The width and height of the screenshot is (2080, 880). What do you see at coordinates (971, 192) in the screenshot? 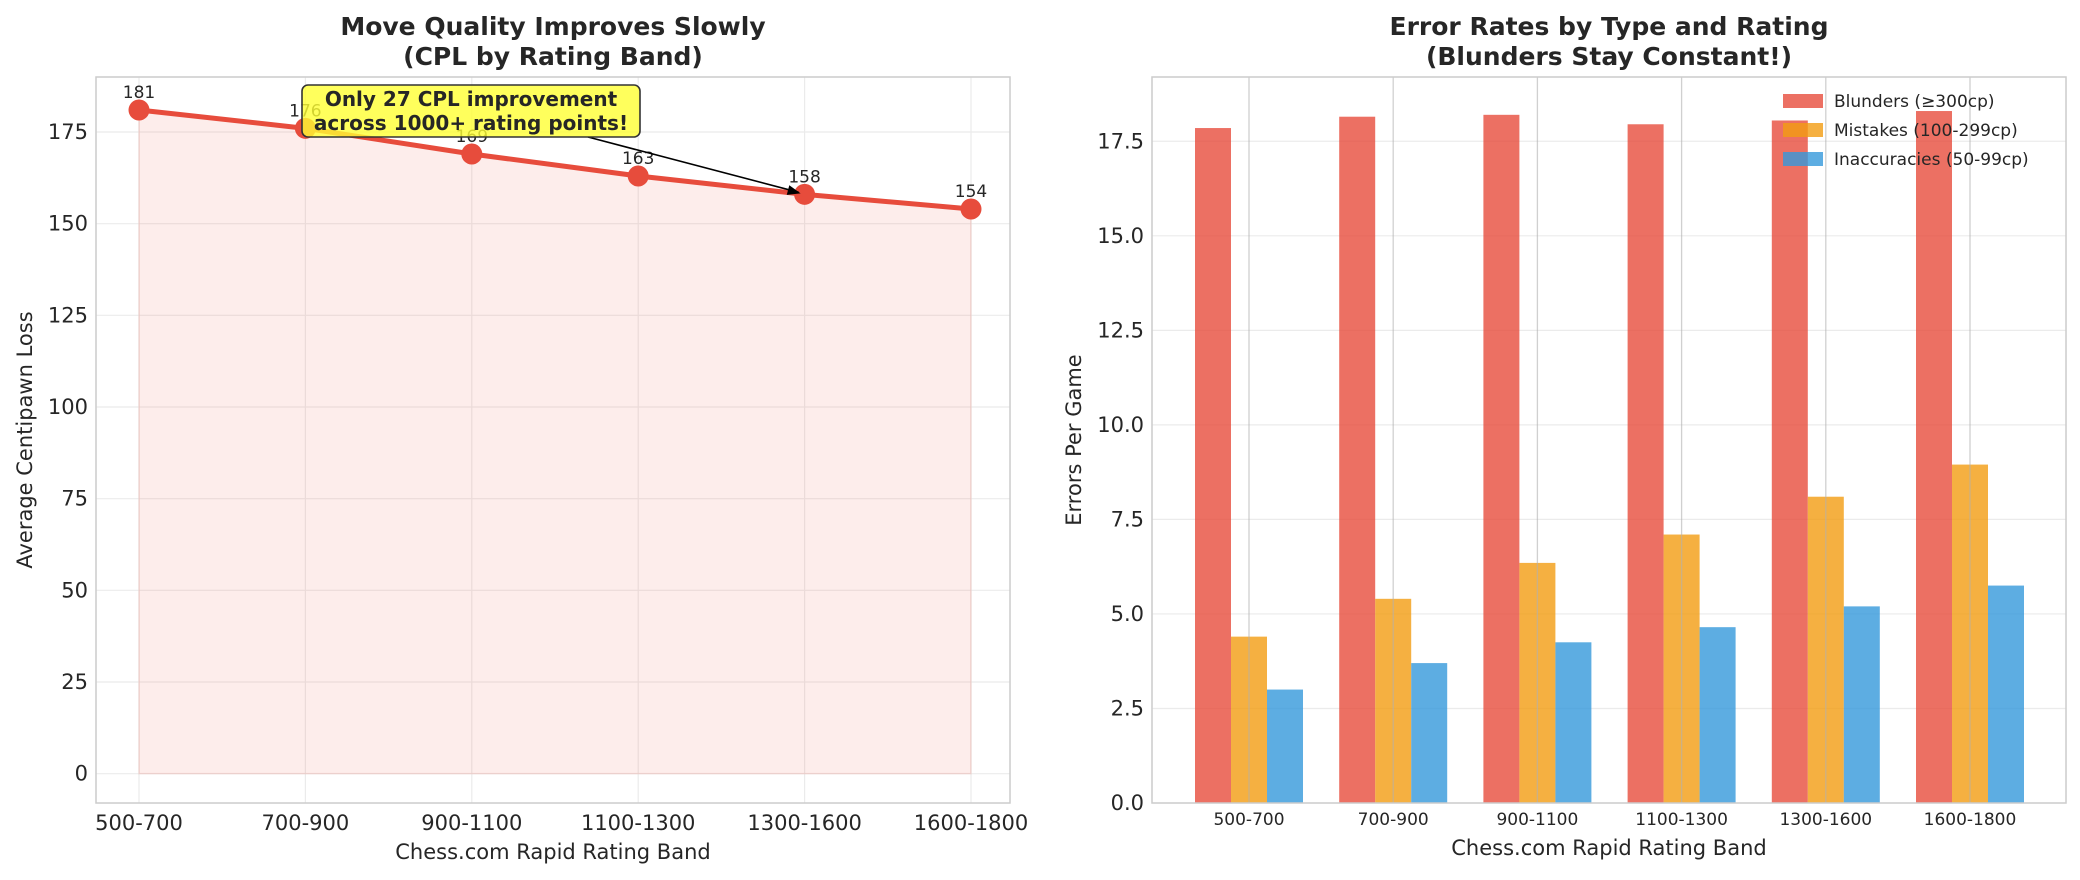
I see `cpl-data-label-1600-1800: 154` at bounding box center [971, 192].